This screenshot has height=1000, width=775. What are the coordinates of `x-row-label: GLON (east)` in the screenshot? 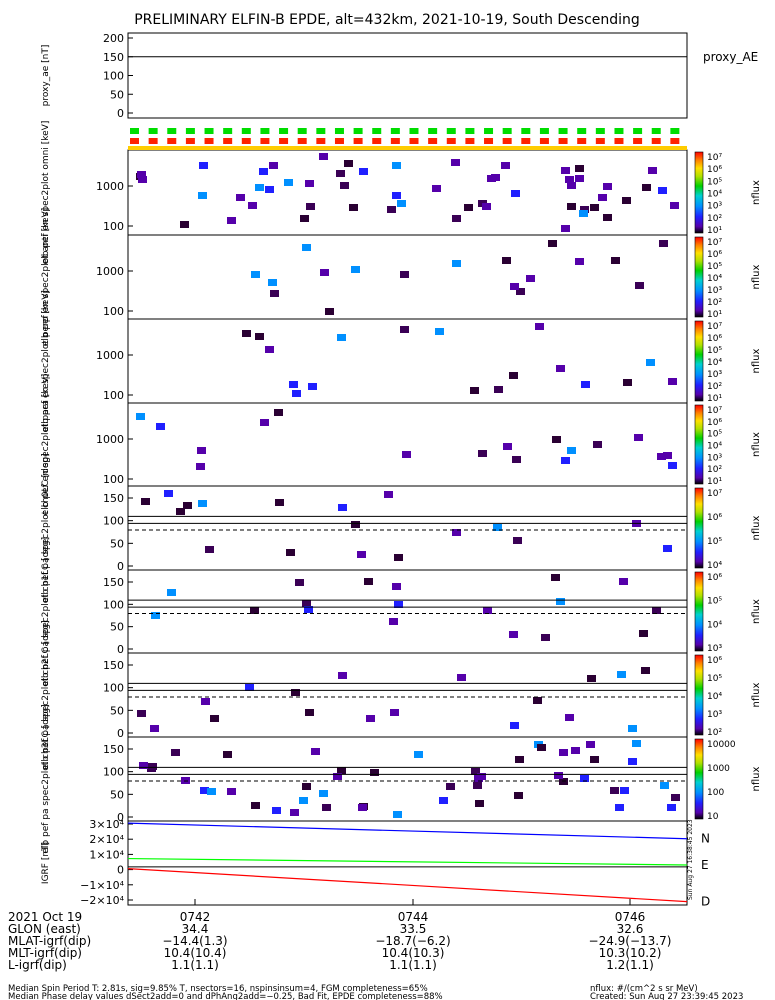 It's located at (44, 929).